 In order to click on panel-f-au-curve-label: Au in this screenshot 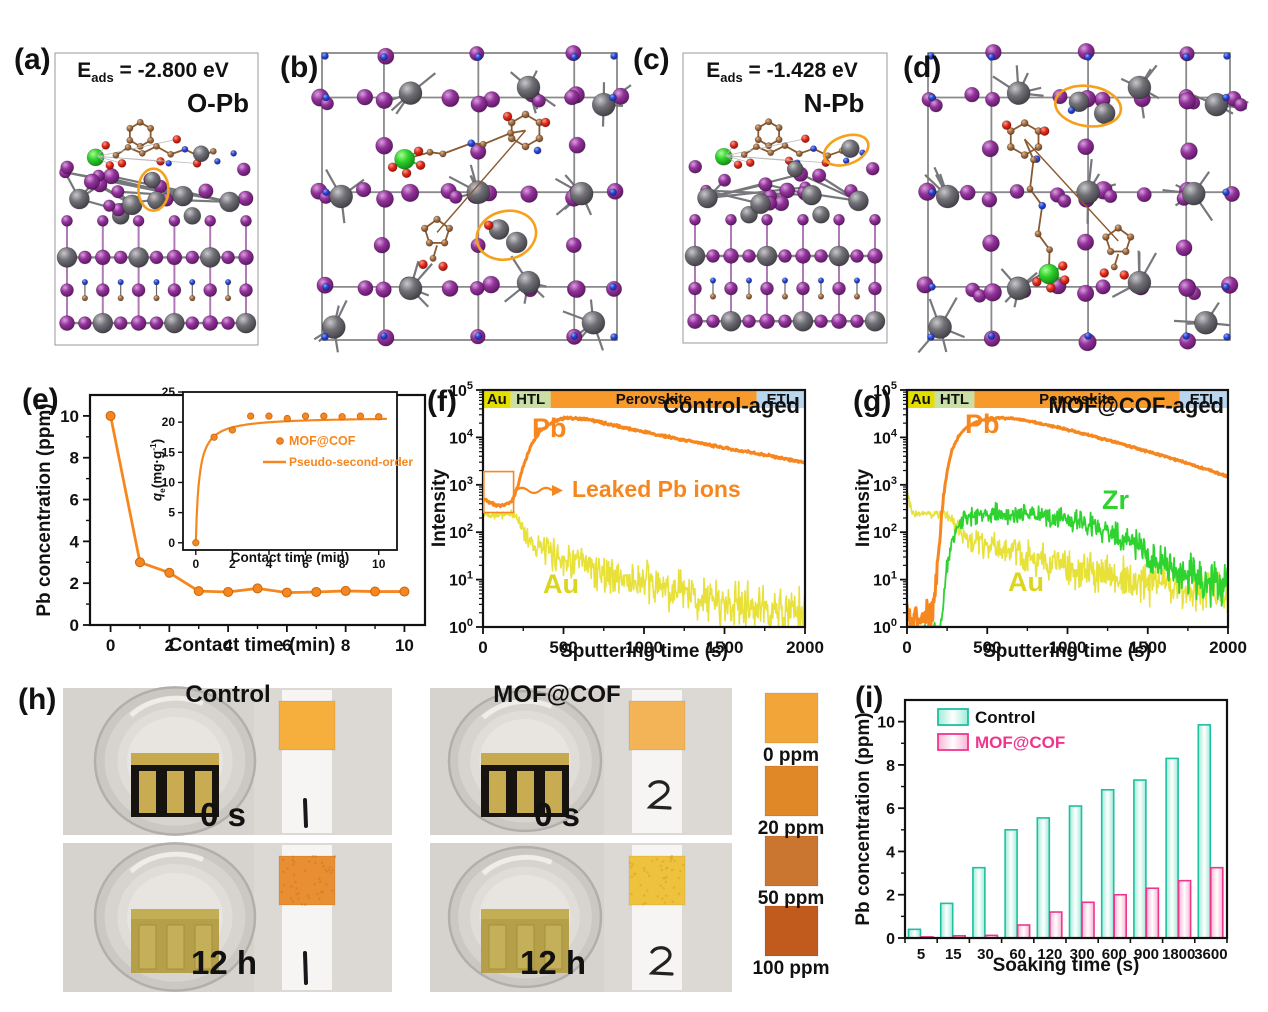, I will do `click(561, 584)`.